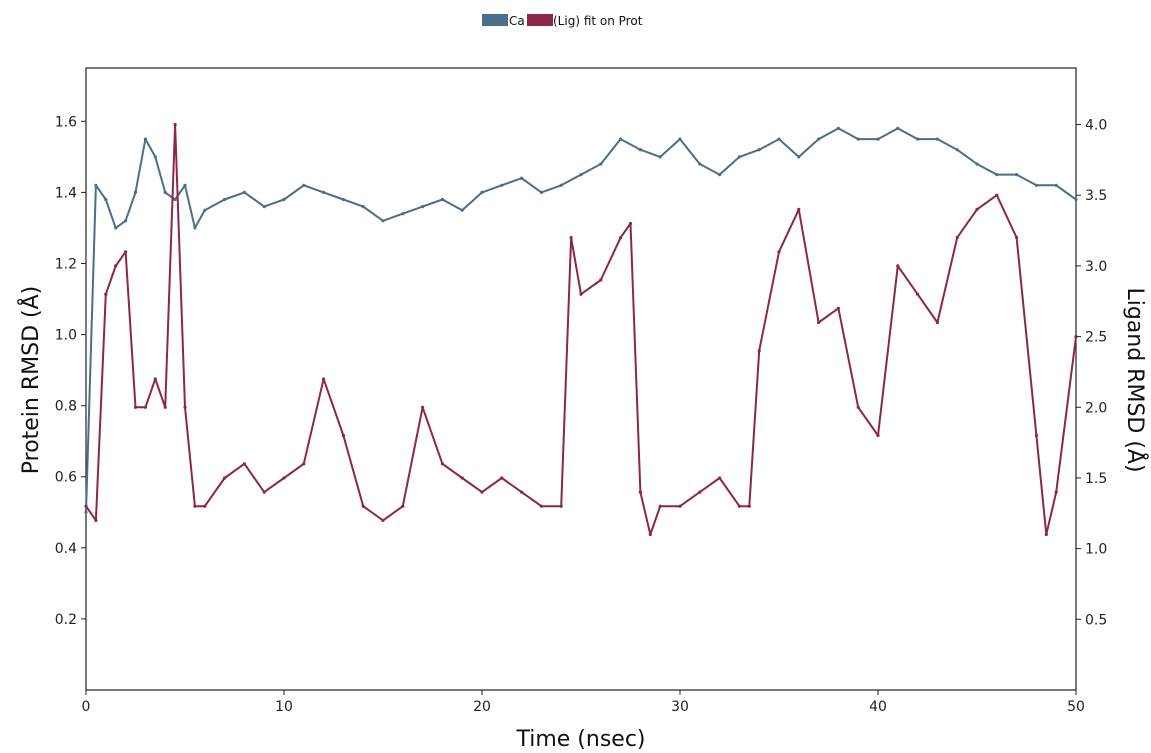  What do you see at coordinates (495, 20) in the screenshot?
I see `legend-swatch-ca` at bounding box center [495, 20].